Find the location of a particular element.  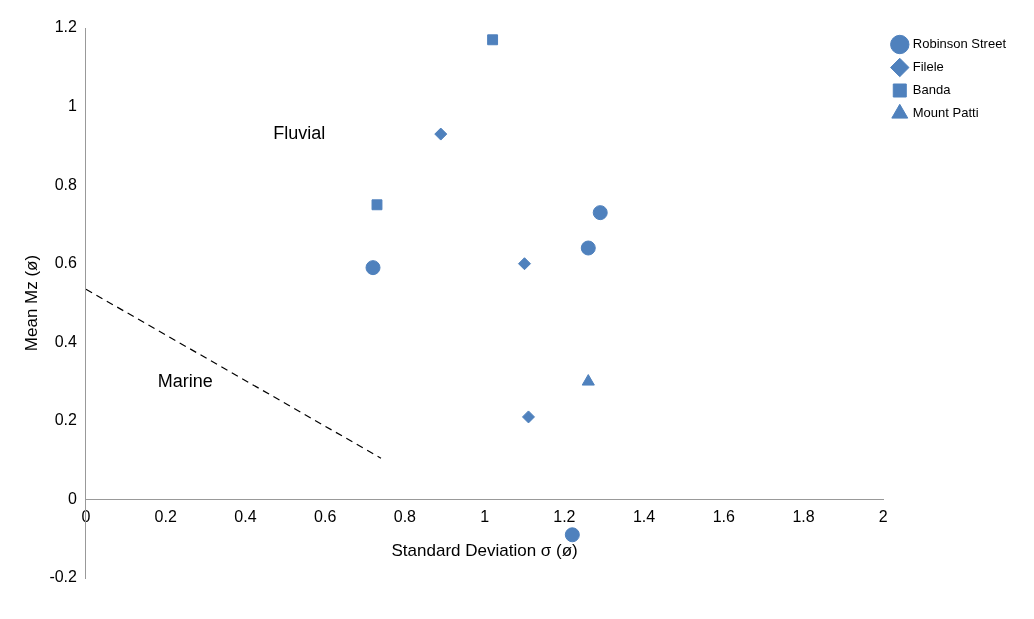

x-tick-label: 0.2 is located at coordinates (165, 517).